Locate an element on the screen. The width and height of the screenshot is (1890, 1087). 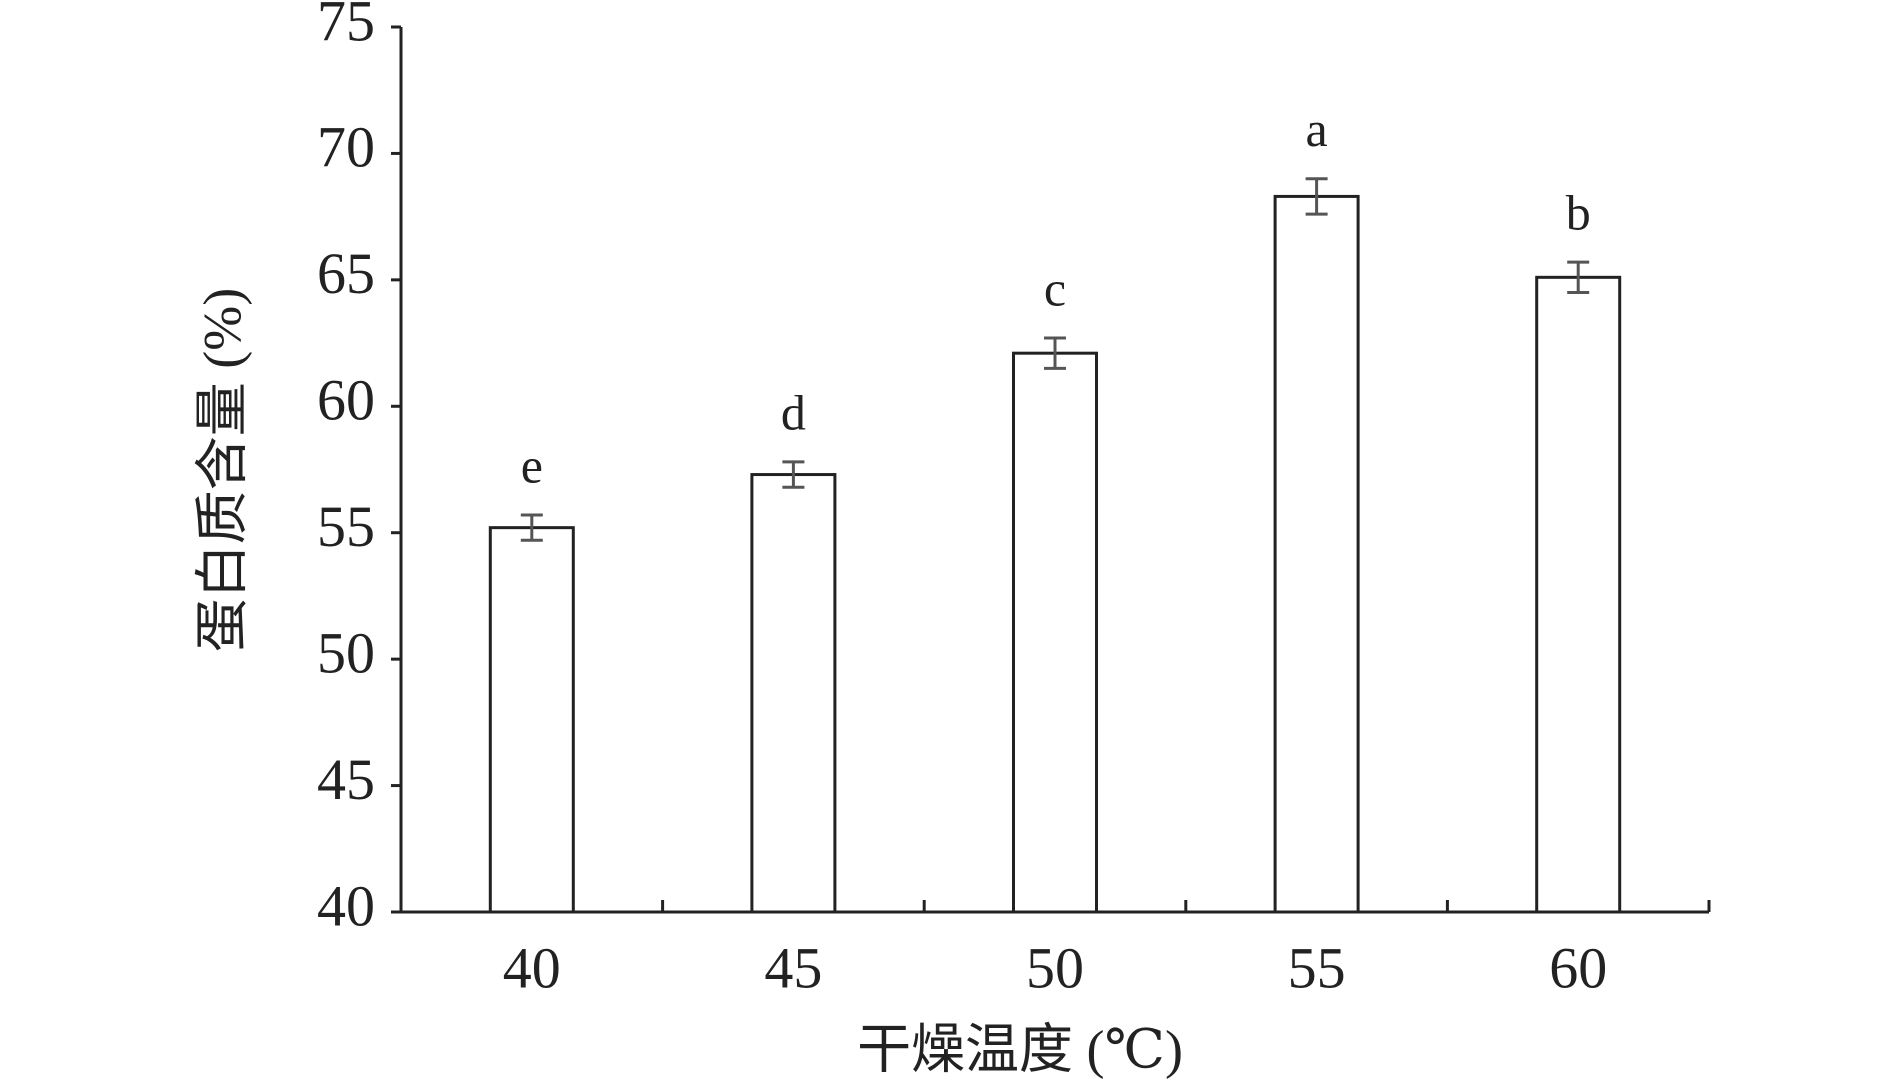
x-tick-label: 40 is located at coordinates (532, 967).